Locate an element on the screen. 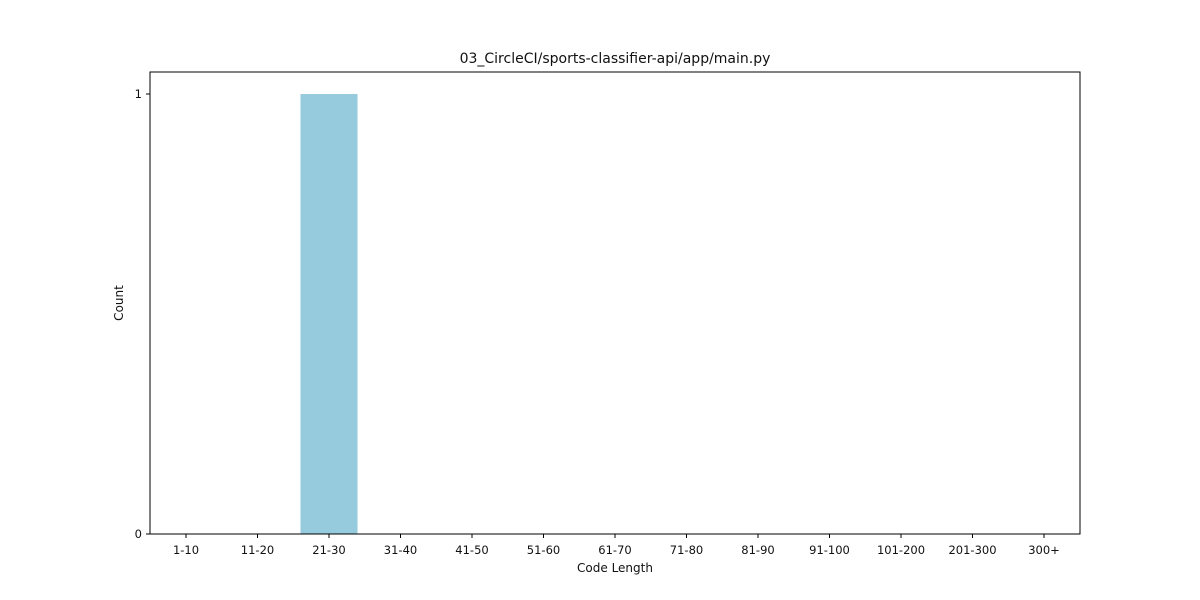 This screenshot has height=600, width=1200. x-tick-label: 71-80 is located at coordinates (686, 550).